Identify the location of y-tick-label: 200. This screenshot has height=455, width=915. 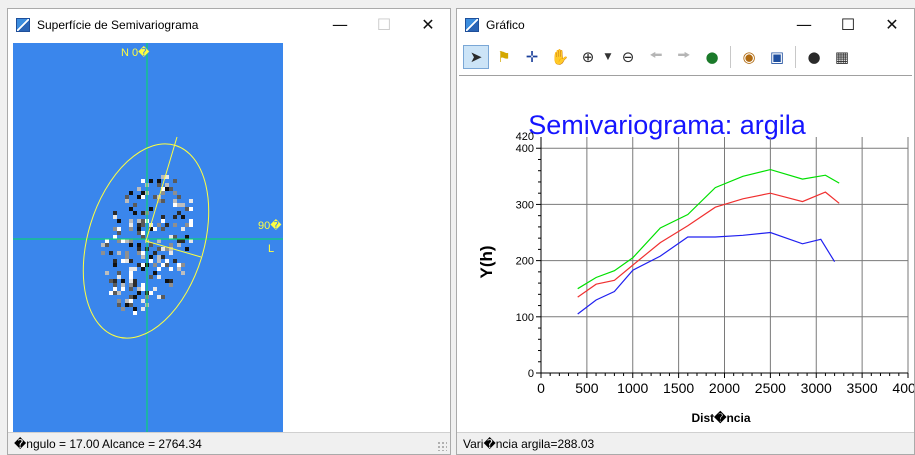
(525, 262).